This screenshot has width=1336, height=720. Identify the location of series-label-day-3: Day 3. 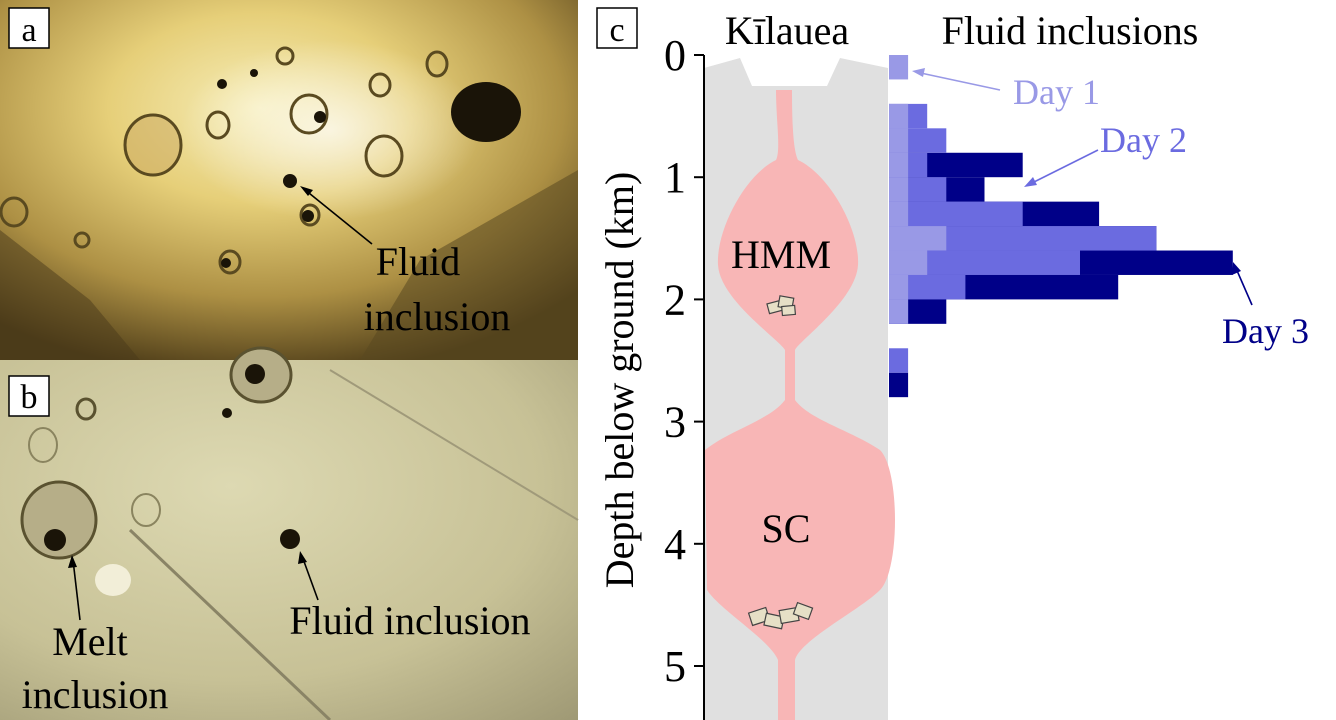
(1265, 331).